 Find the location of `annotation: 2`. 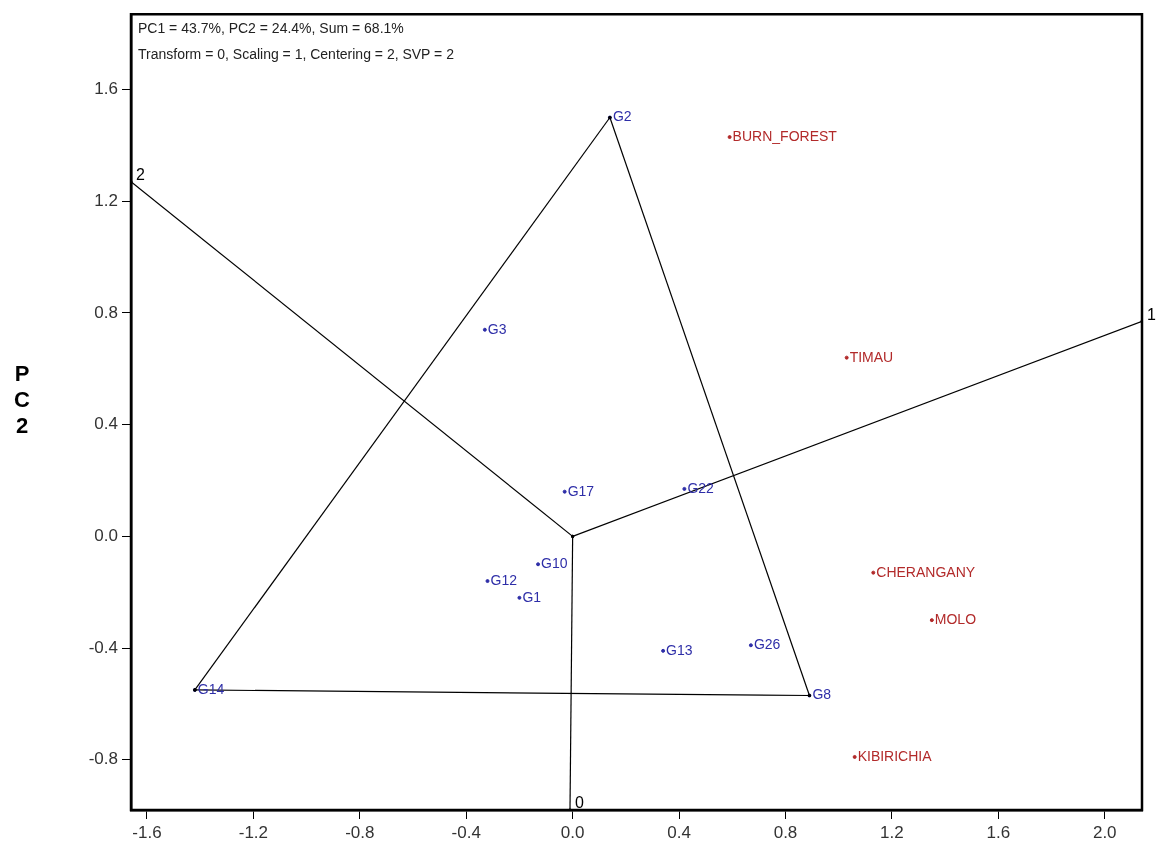

annotation: 2 is located at coordinates (140, 175).